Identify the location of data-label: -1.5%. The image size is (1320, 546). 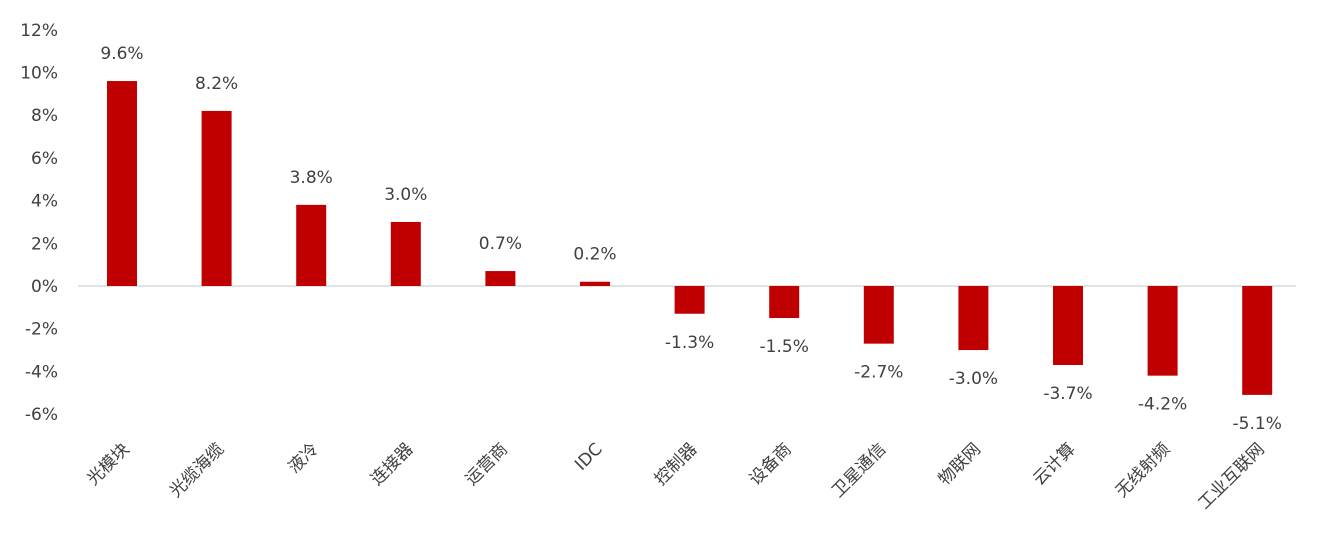
(784, 347).